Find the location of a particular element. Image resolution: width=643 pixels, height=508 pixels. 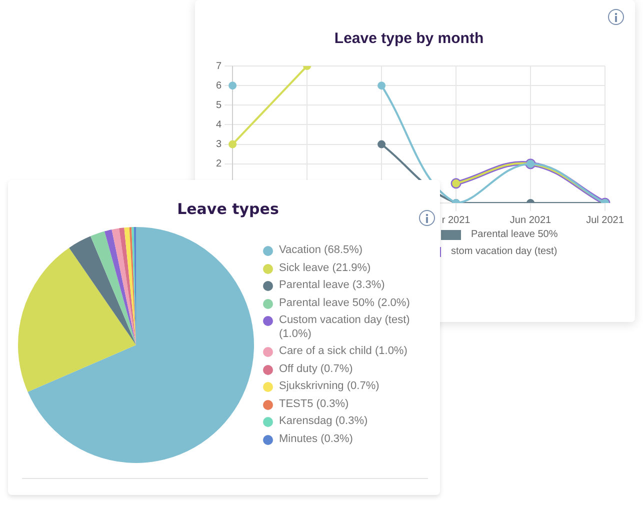

legend-label: Sick leave (21.9%) is located at coordinates (325, 268).